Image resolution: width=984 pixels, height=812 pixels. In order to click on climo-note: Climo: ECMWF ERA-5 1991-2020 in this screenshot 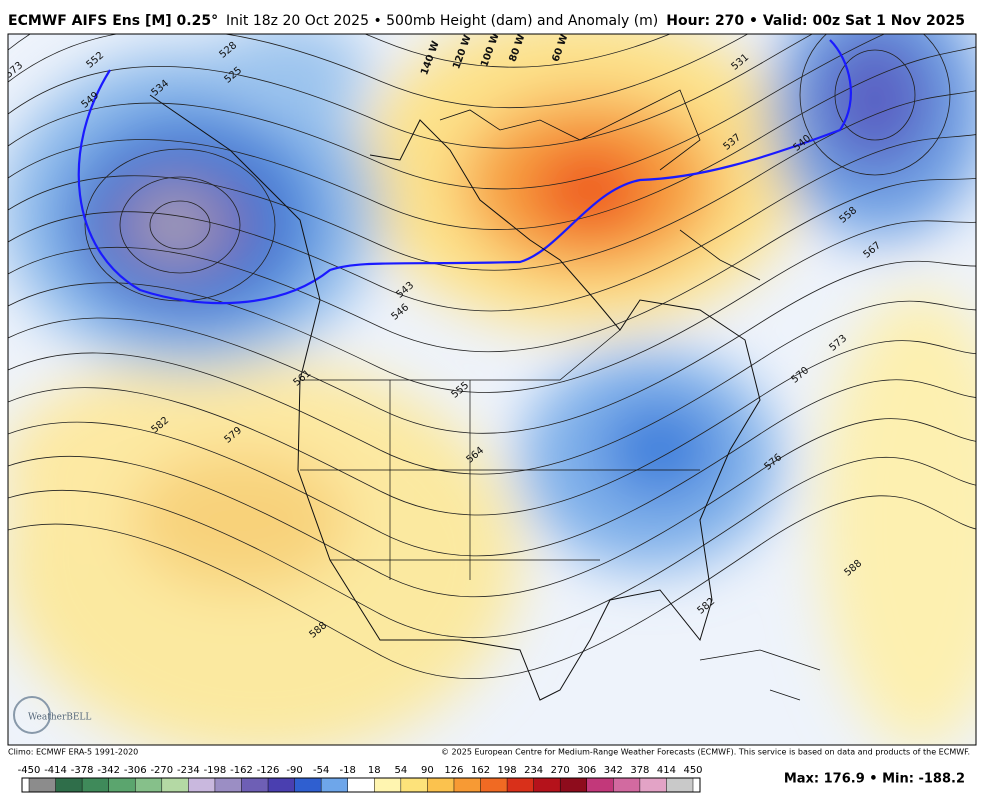, I will do `click(73, 752)`.